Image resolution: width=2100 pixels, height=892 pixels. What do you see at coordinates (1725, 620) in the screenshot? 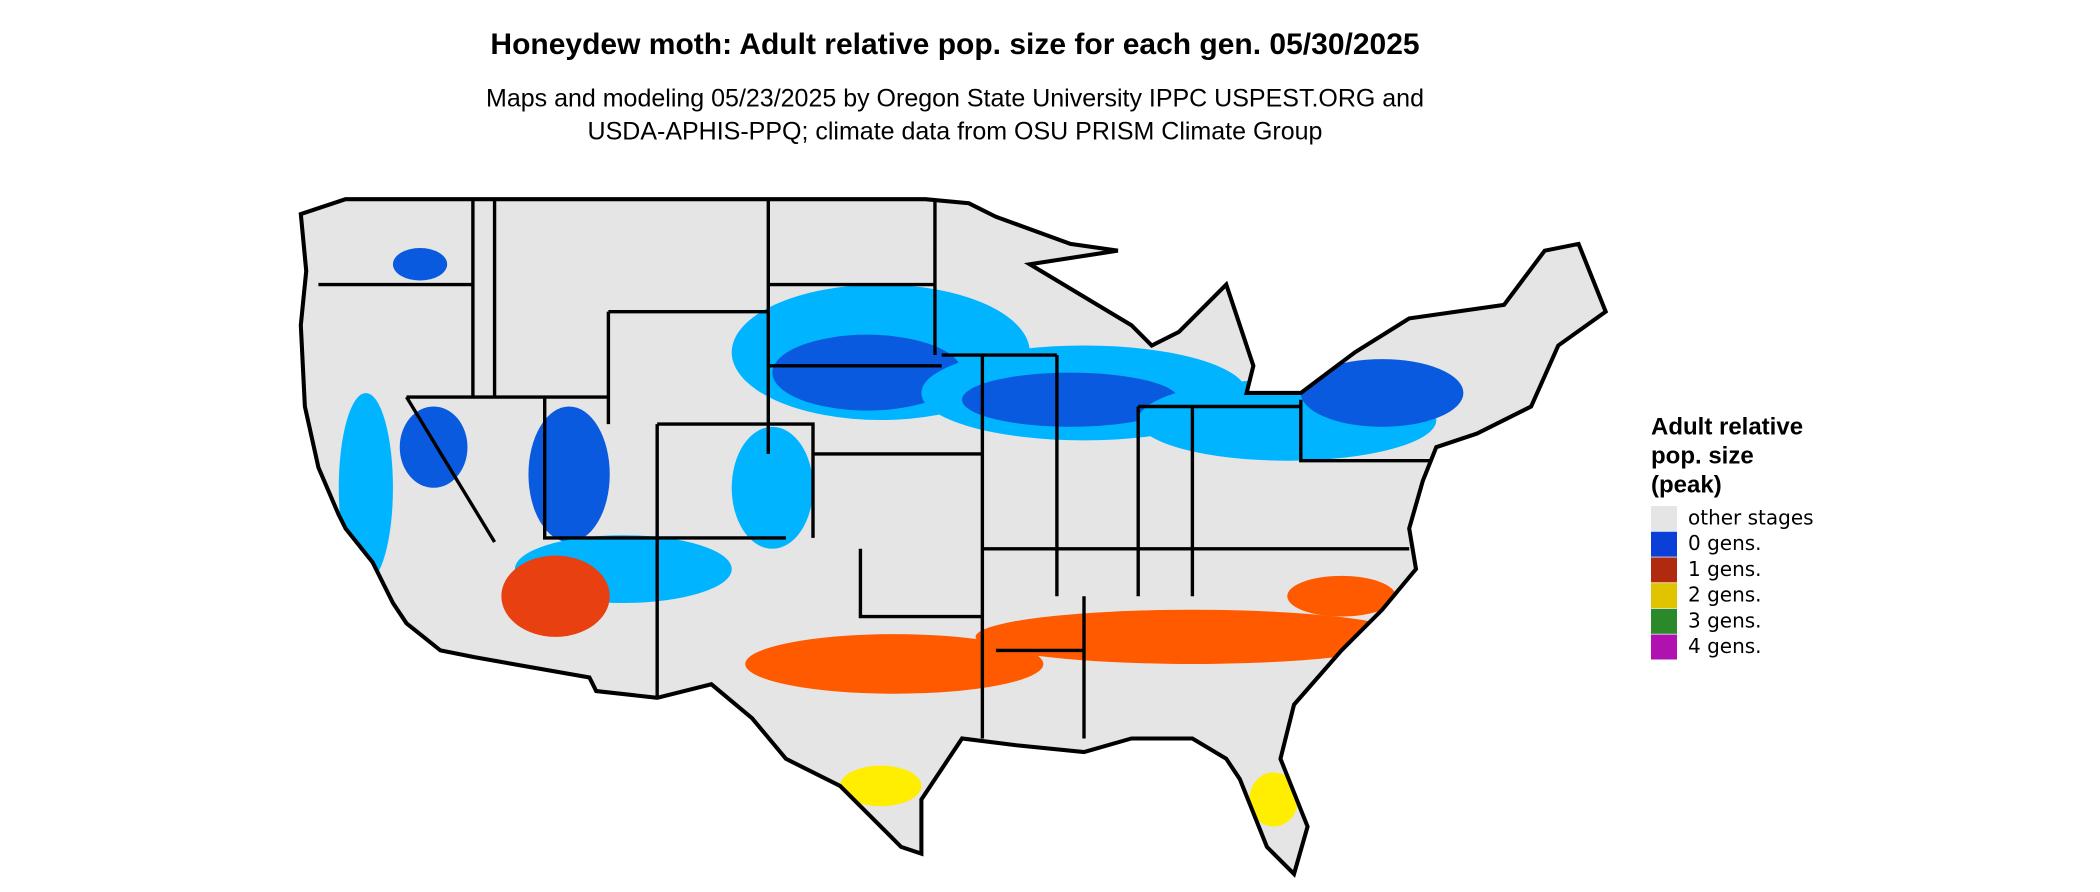
I see `legend-label: 3 gens.` at bounding box center [1725, 620].